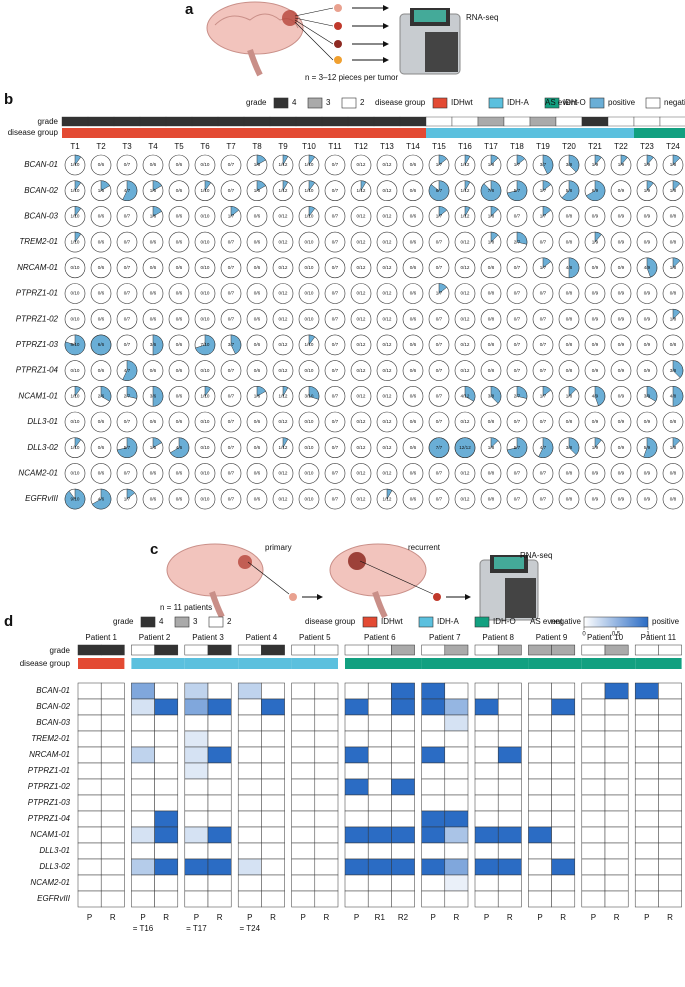 The height and width of the screenshot is (987, 685). I want to click on pie-label: 5/8, so click(569, 190).